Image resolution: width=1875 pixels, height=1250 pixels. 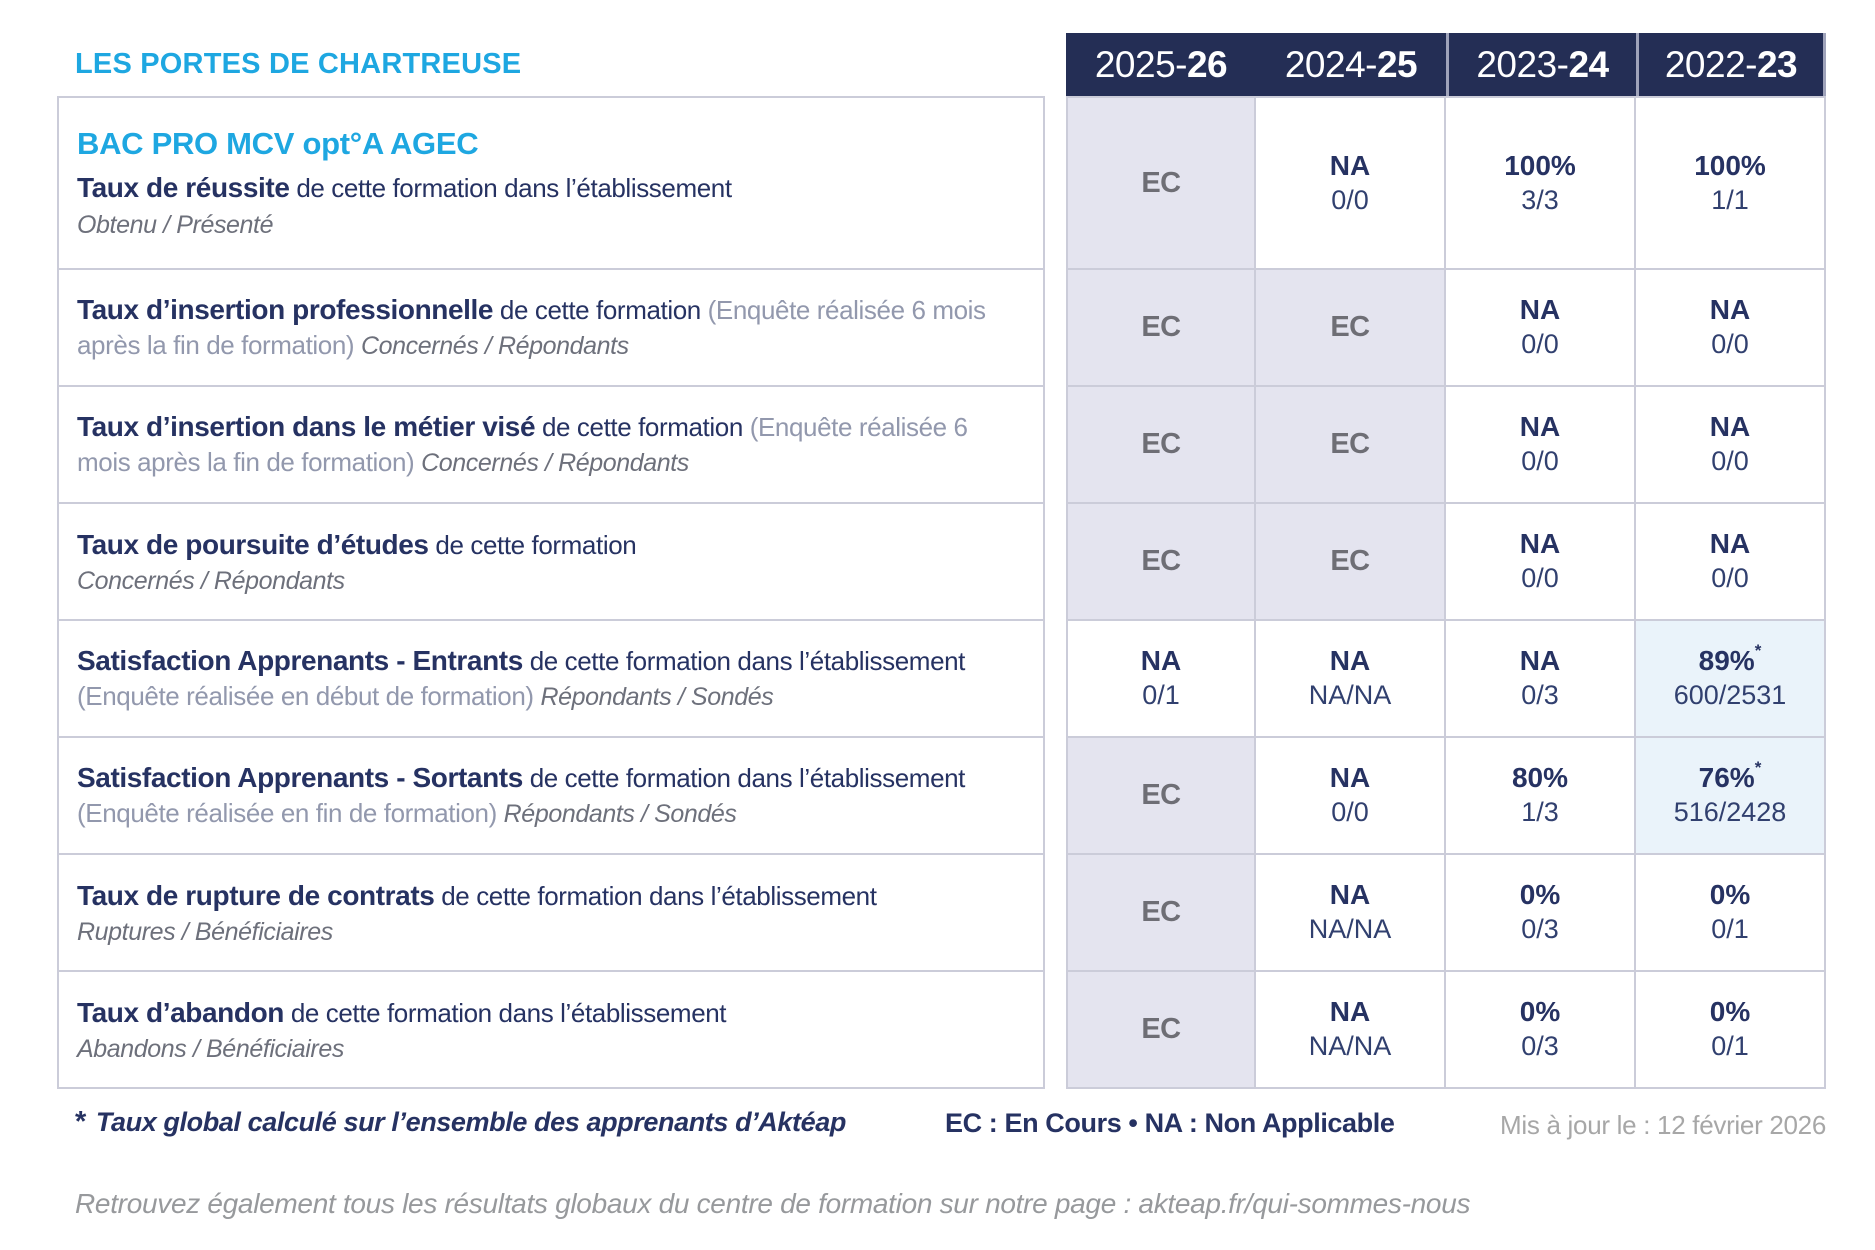 I want to click on year-column-header: 2024- 25, so click(x=1351, y=64).